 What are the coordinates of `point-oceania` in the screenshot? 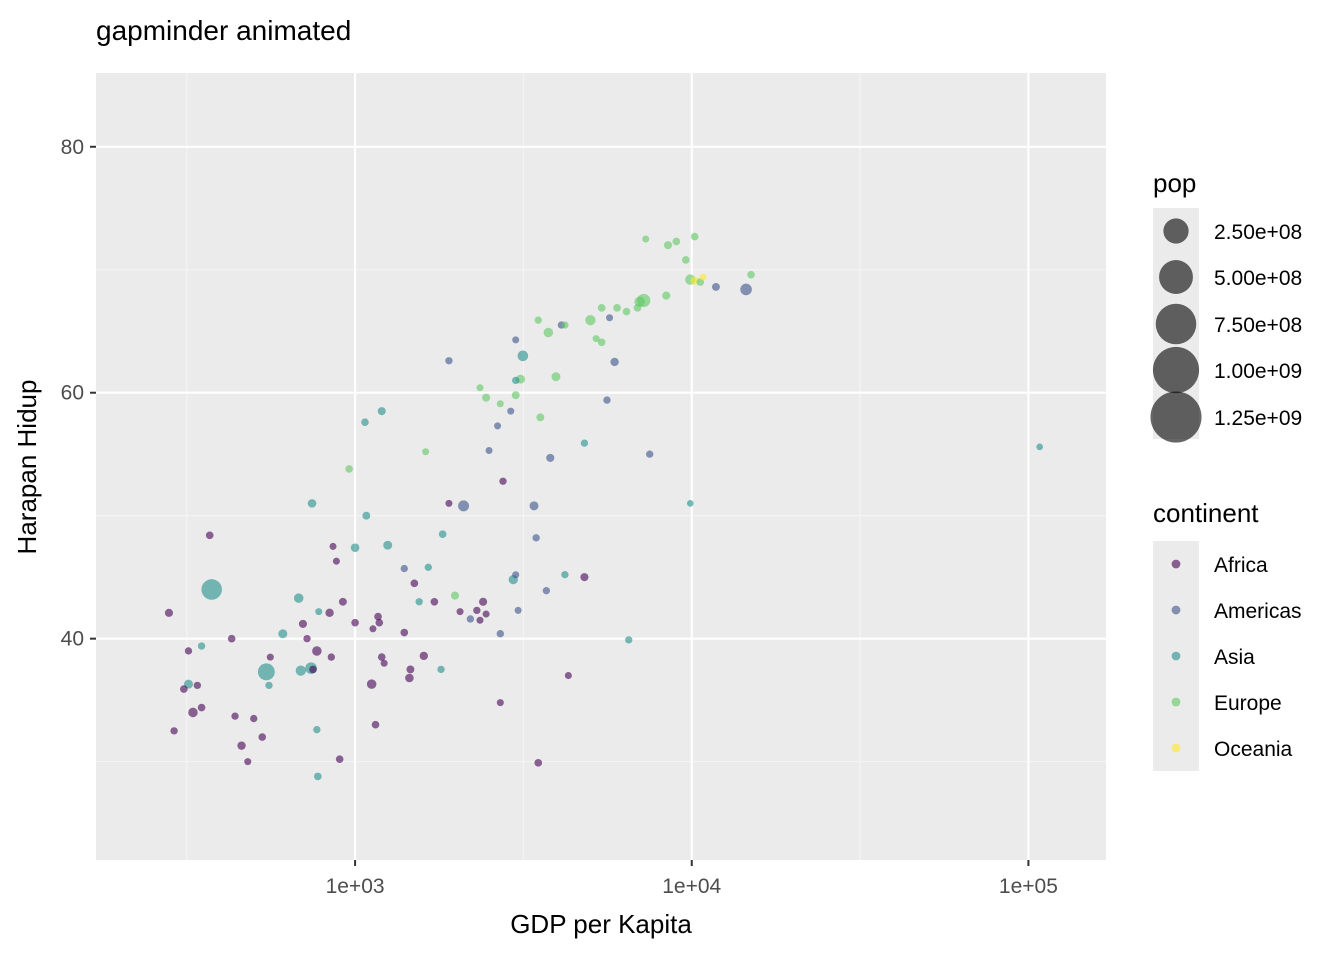 It's located at (703, 277).